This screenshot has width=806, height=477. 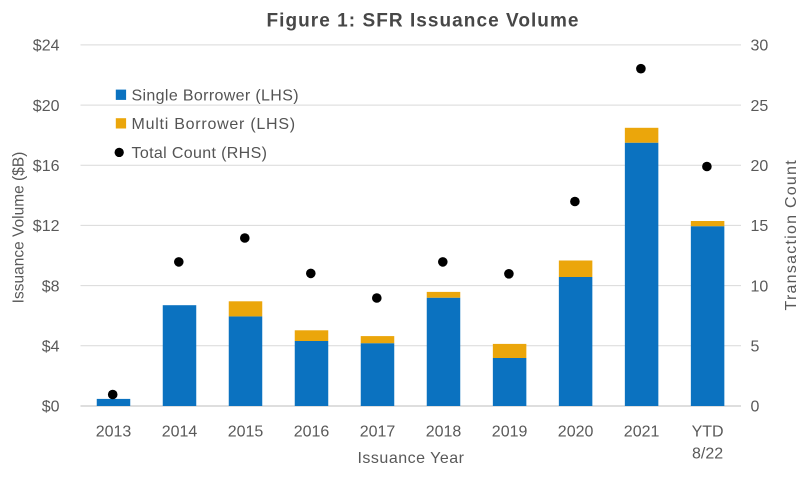 What do you see at coordinates (51, 407) in the screenshot?
I see `svg-text: $0` at bounding box center [51, 407].